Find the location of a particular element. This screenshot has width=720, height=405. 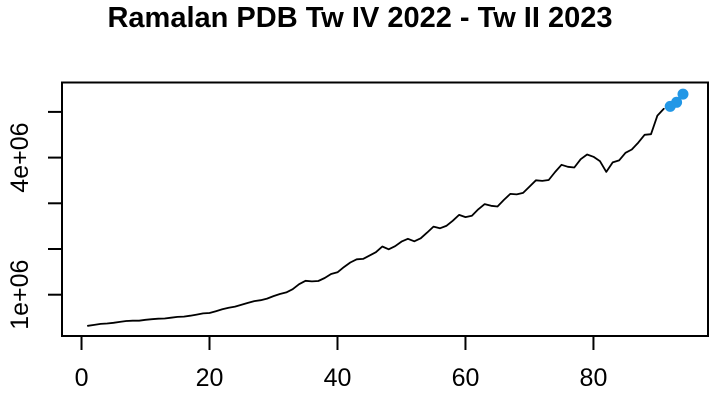

x-axis-tick-label: 60 is located at coordinates (466, 378).